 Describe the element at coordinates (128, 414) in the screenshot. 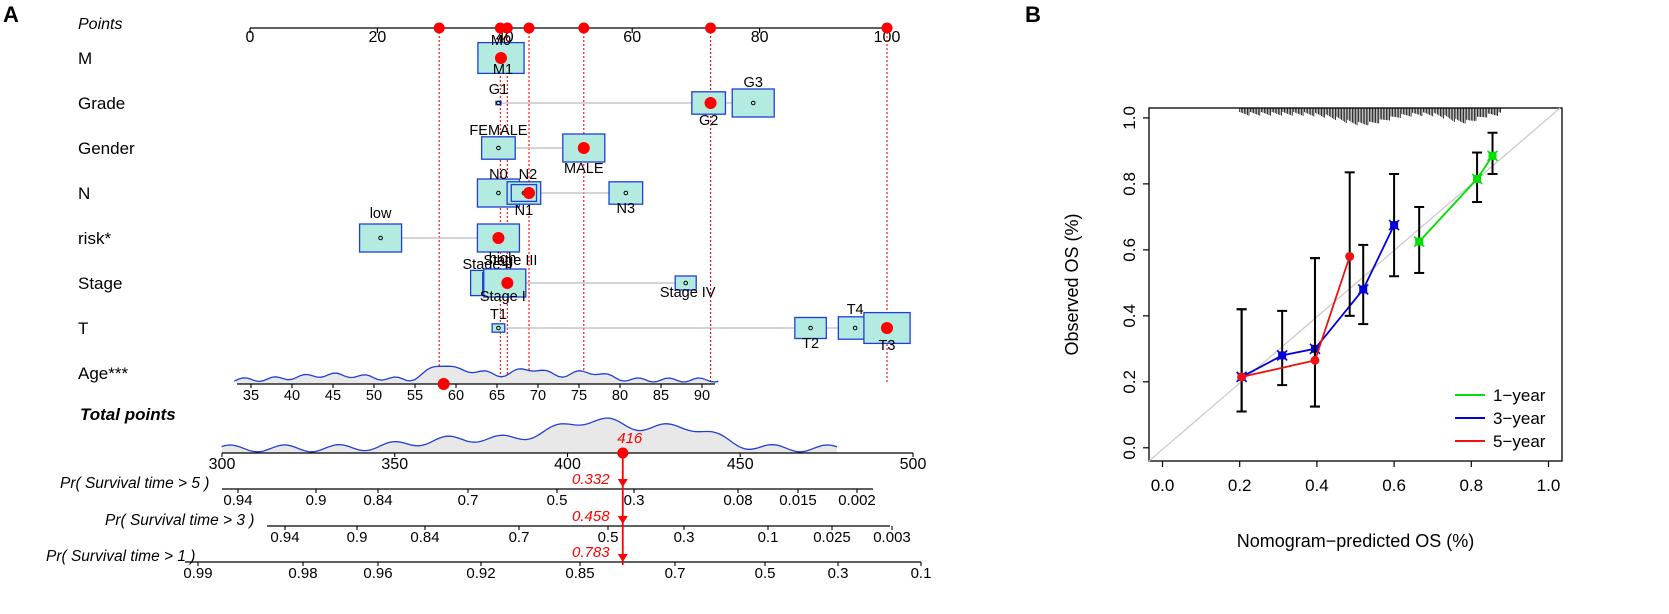

I see `total-points-label: Total points` at that location.